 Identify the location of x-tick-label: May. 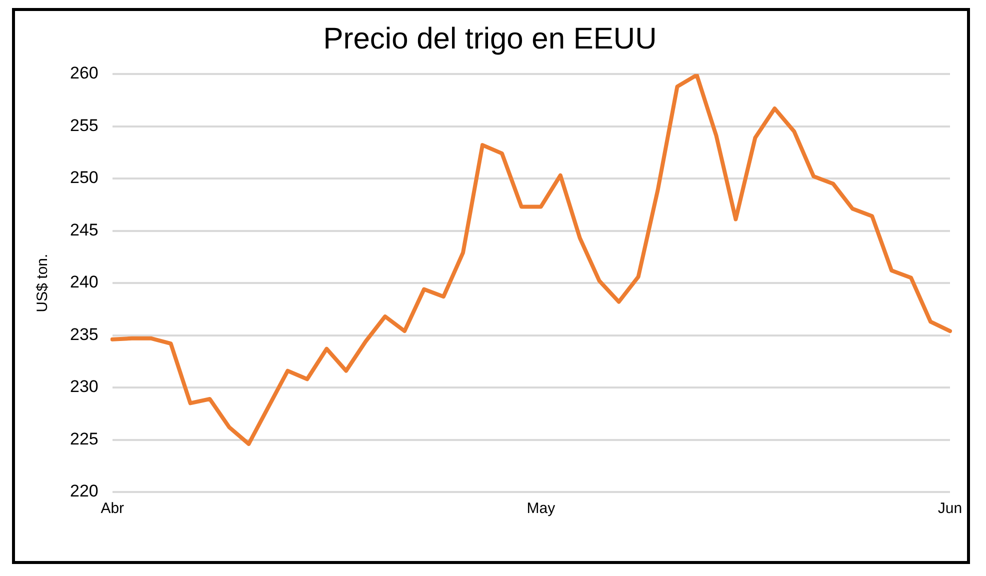
(541, 509).